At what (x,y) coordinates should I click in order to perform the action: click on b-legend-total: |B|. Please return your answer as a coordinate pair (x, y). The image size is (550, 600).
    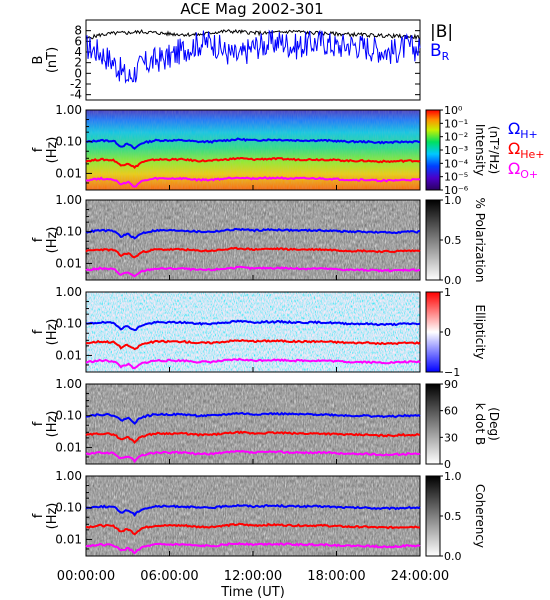
    Looking at the image, I should click on (441, 32).